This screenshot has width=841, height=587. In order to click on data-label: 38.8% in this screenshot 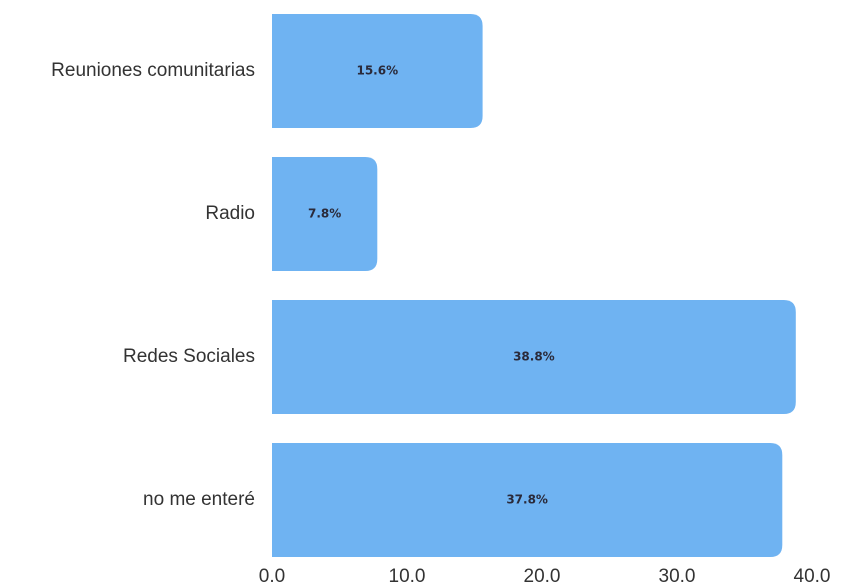, I will do `click(534, 357)`.